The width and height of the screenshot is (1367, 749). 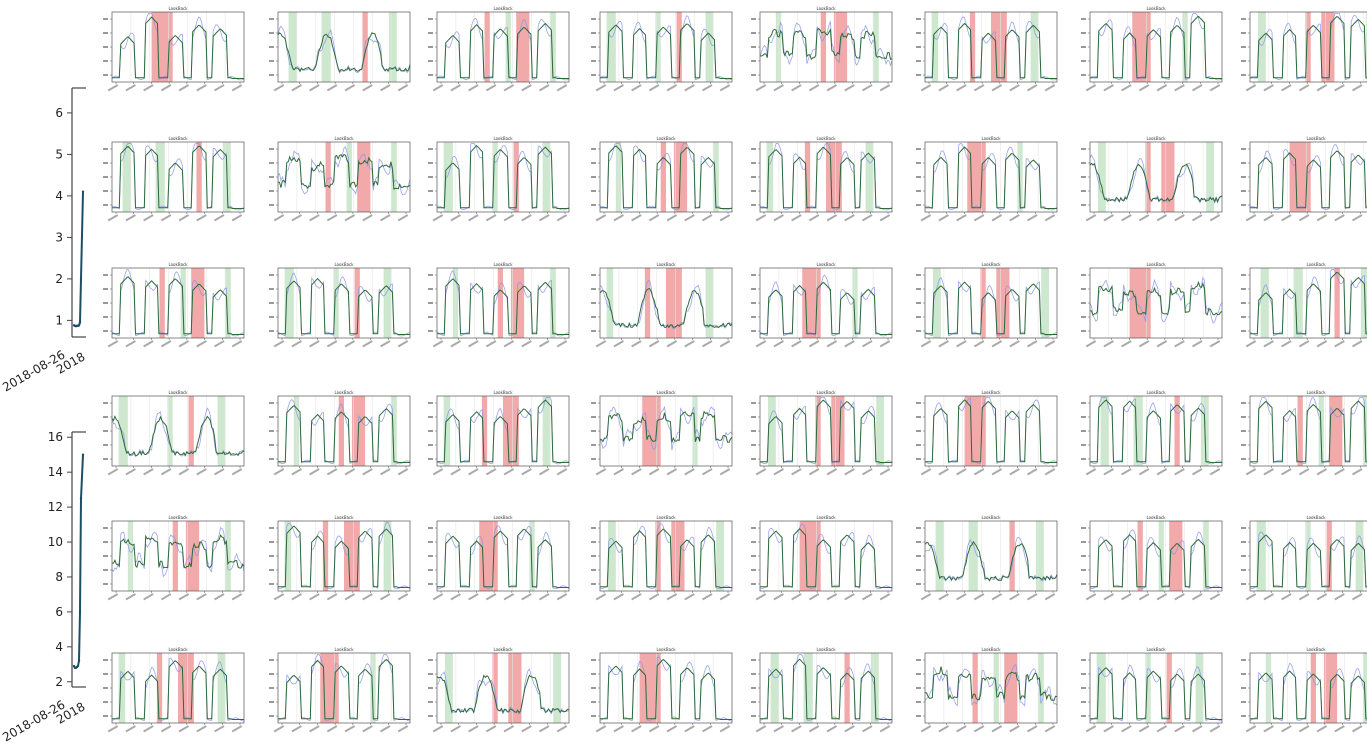 What do you see at coordinates (987, 51) in the screenshot?
I see `panel-r1-c6` at bounding box center [987, 51].